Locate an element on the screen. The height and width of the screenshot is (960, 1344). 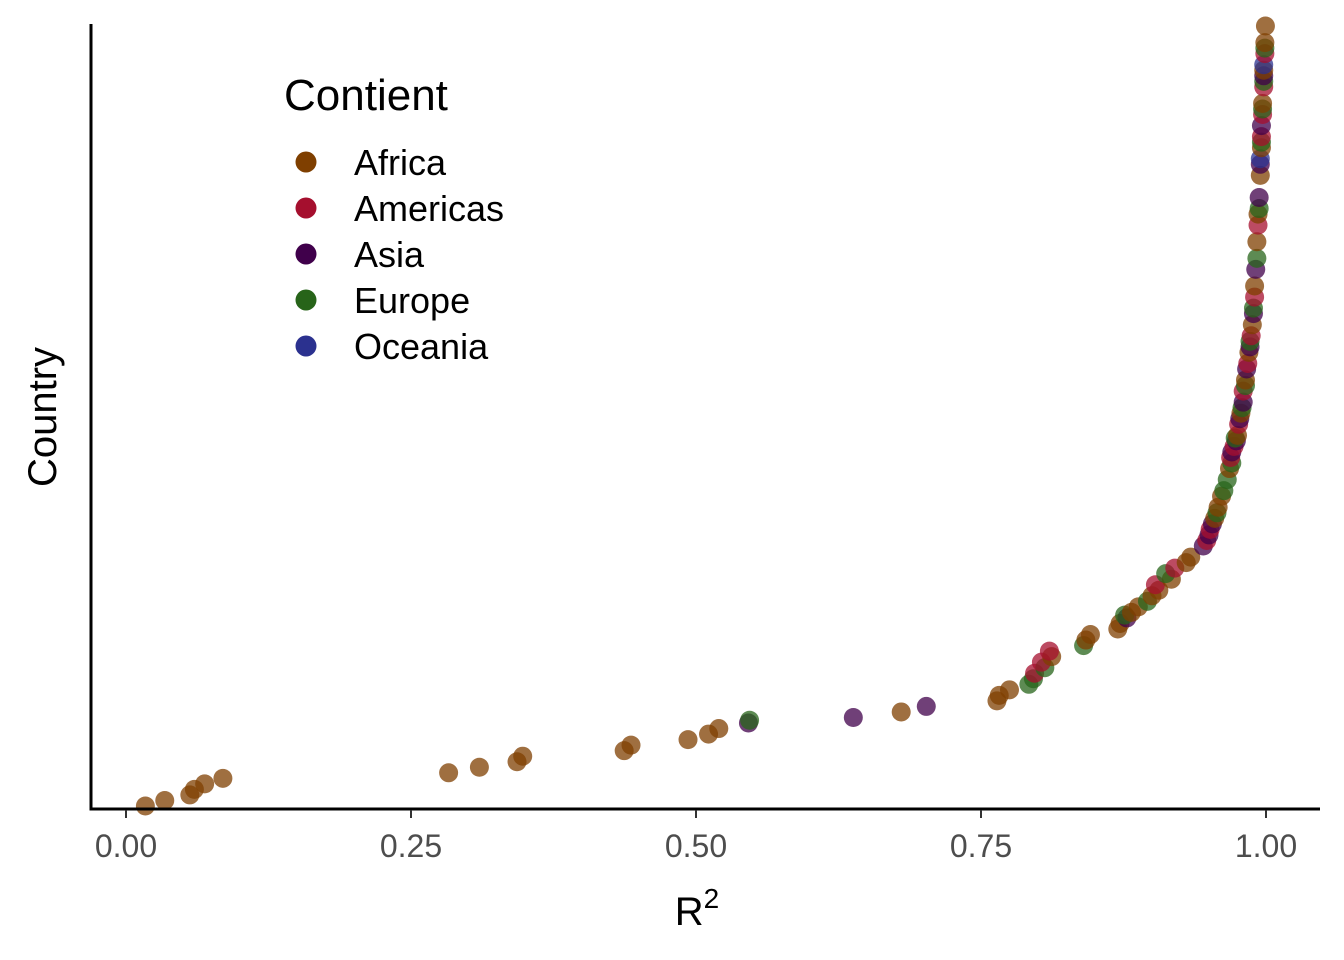
x-axis-title-superscript: 2 is located at coordinates (712, 898).